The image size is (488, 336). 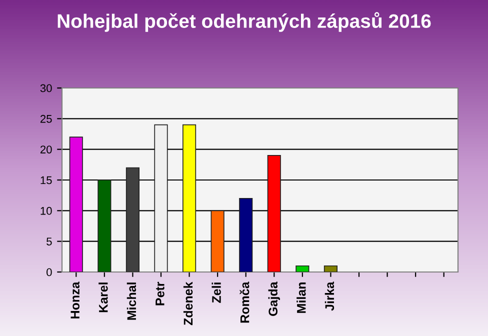 I want to click on x-tick-label: Karel, so click(x=103, y=297).